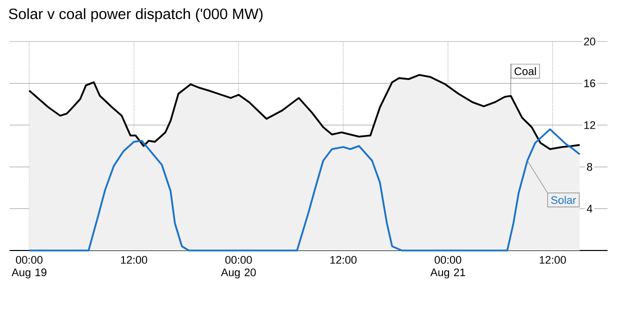  I want to click on y-tick-label: 8, so click(589, 167).